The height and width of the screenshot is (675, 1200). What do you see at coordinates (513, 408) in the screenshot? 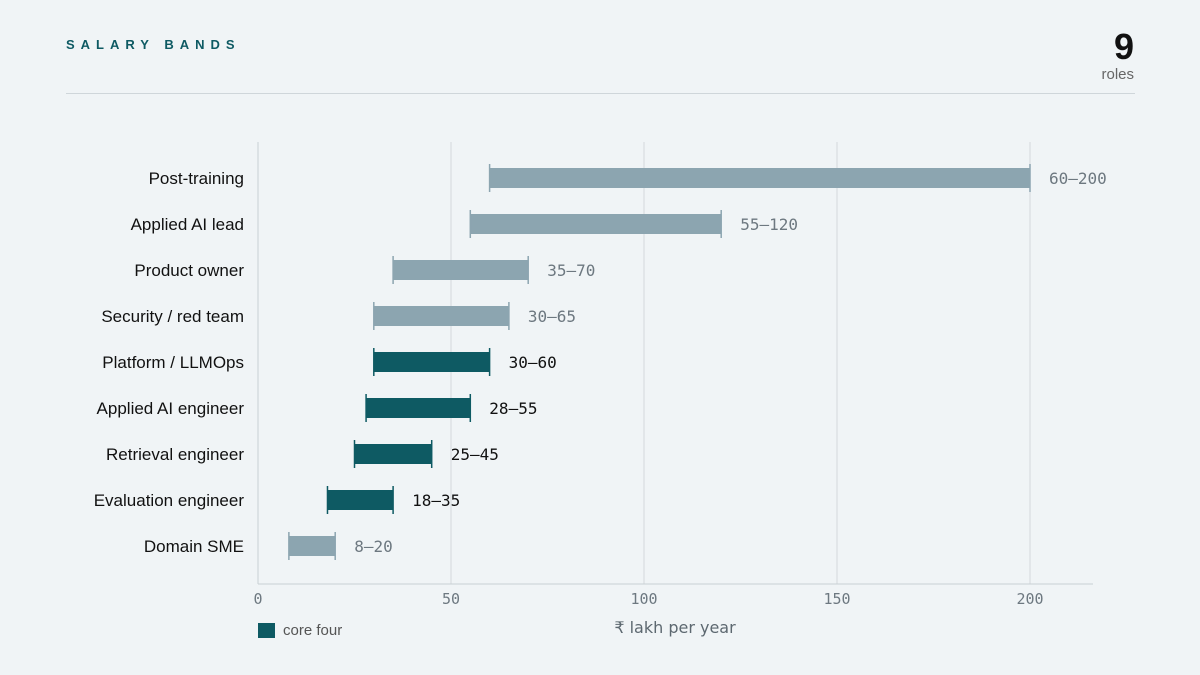
I see `value-label: 28–55` at bounding box center [513, 408].